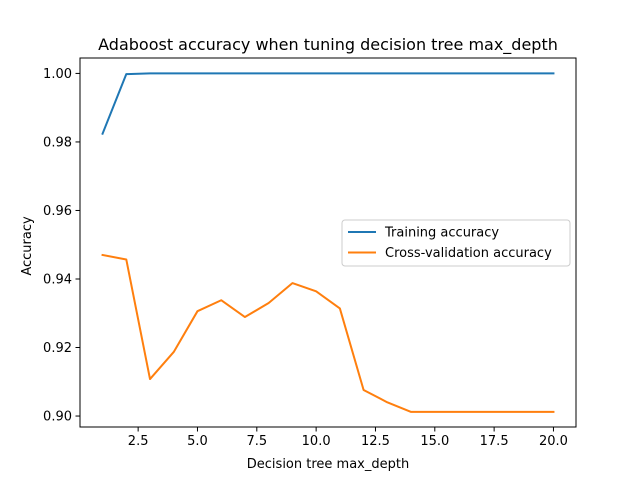 The width and height of the screenshot is (640, 480). What do you see at coordinates (197, 441) in the screenshot?
I see `x-tick-label: 5.0` at bounding box center [197, 441].